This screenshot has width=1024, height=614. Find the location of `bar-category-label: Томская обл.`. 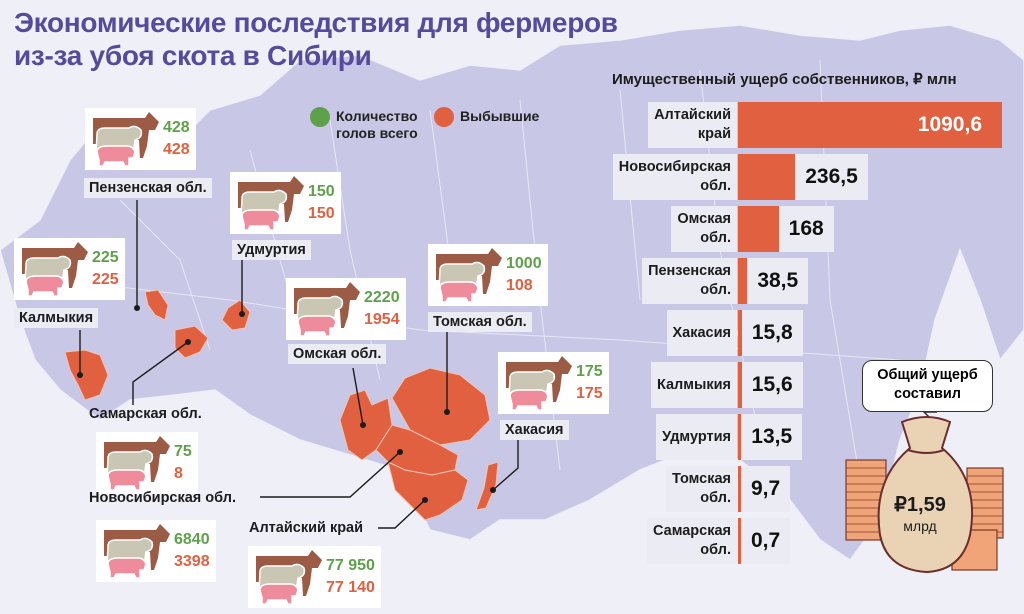

bar-category-label: Томская обл. is located at coordinates (701, 489).